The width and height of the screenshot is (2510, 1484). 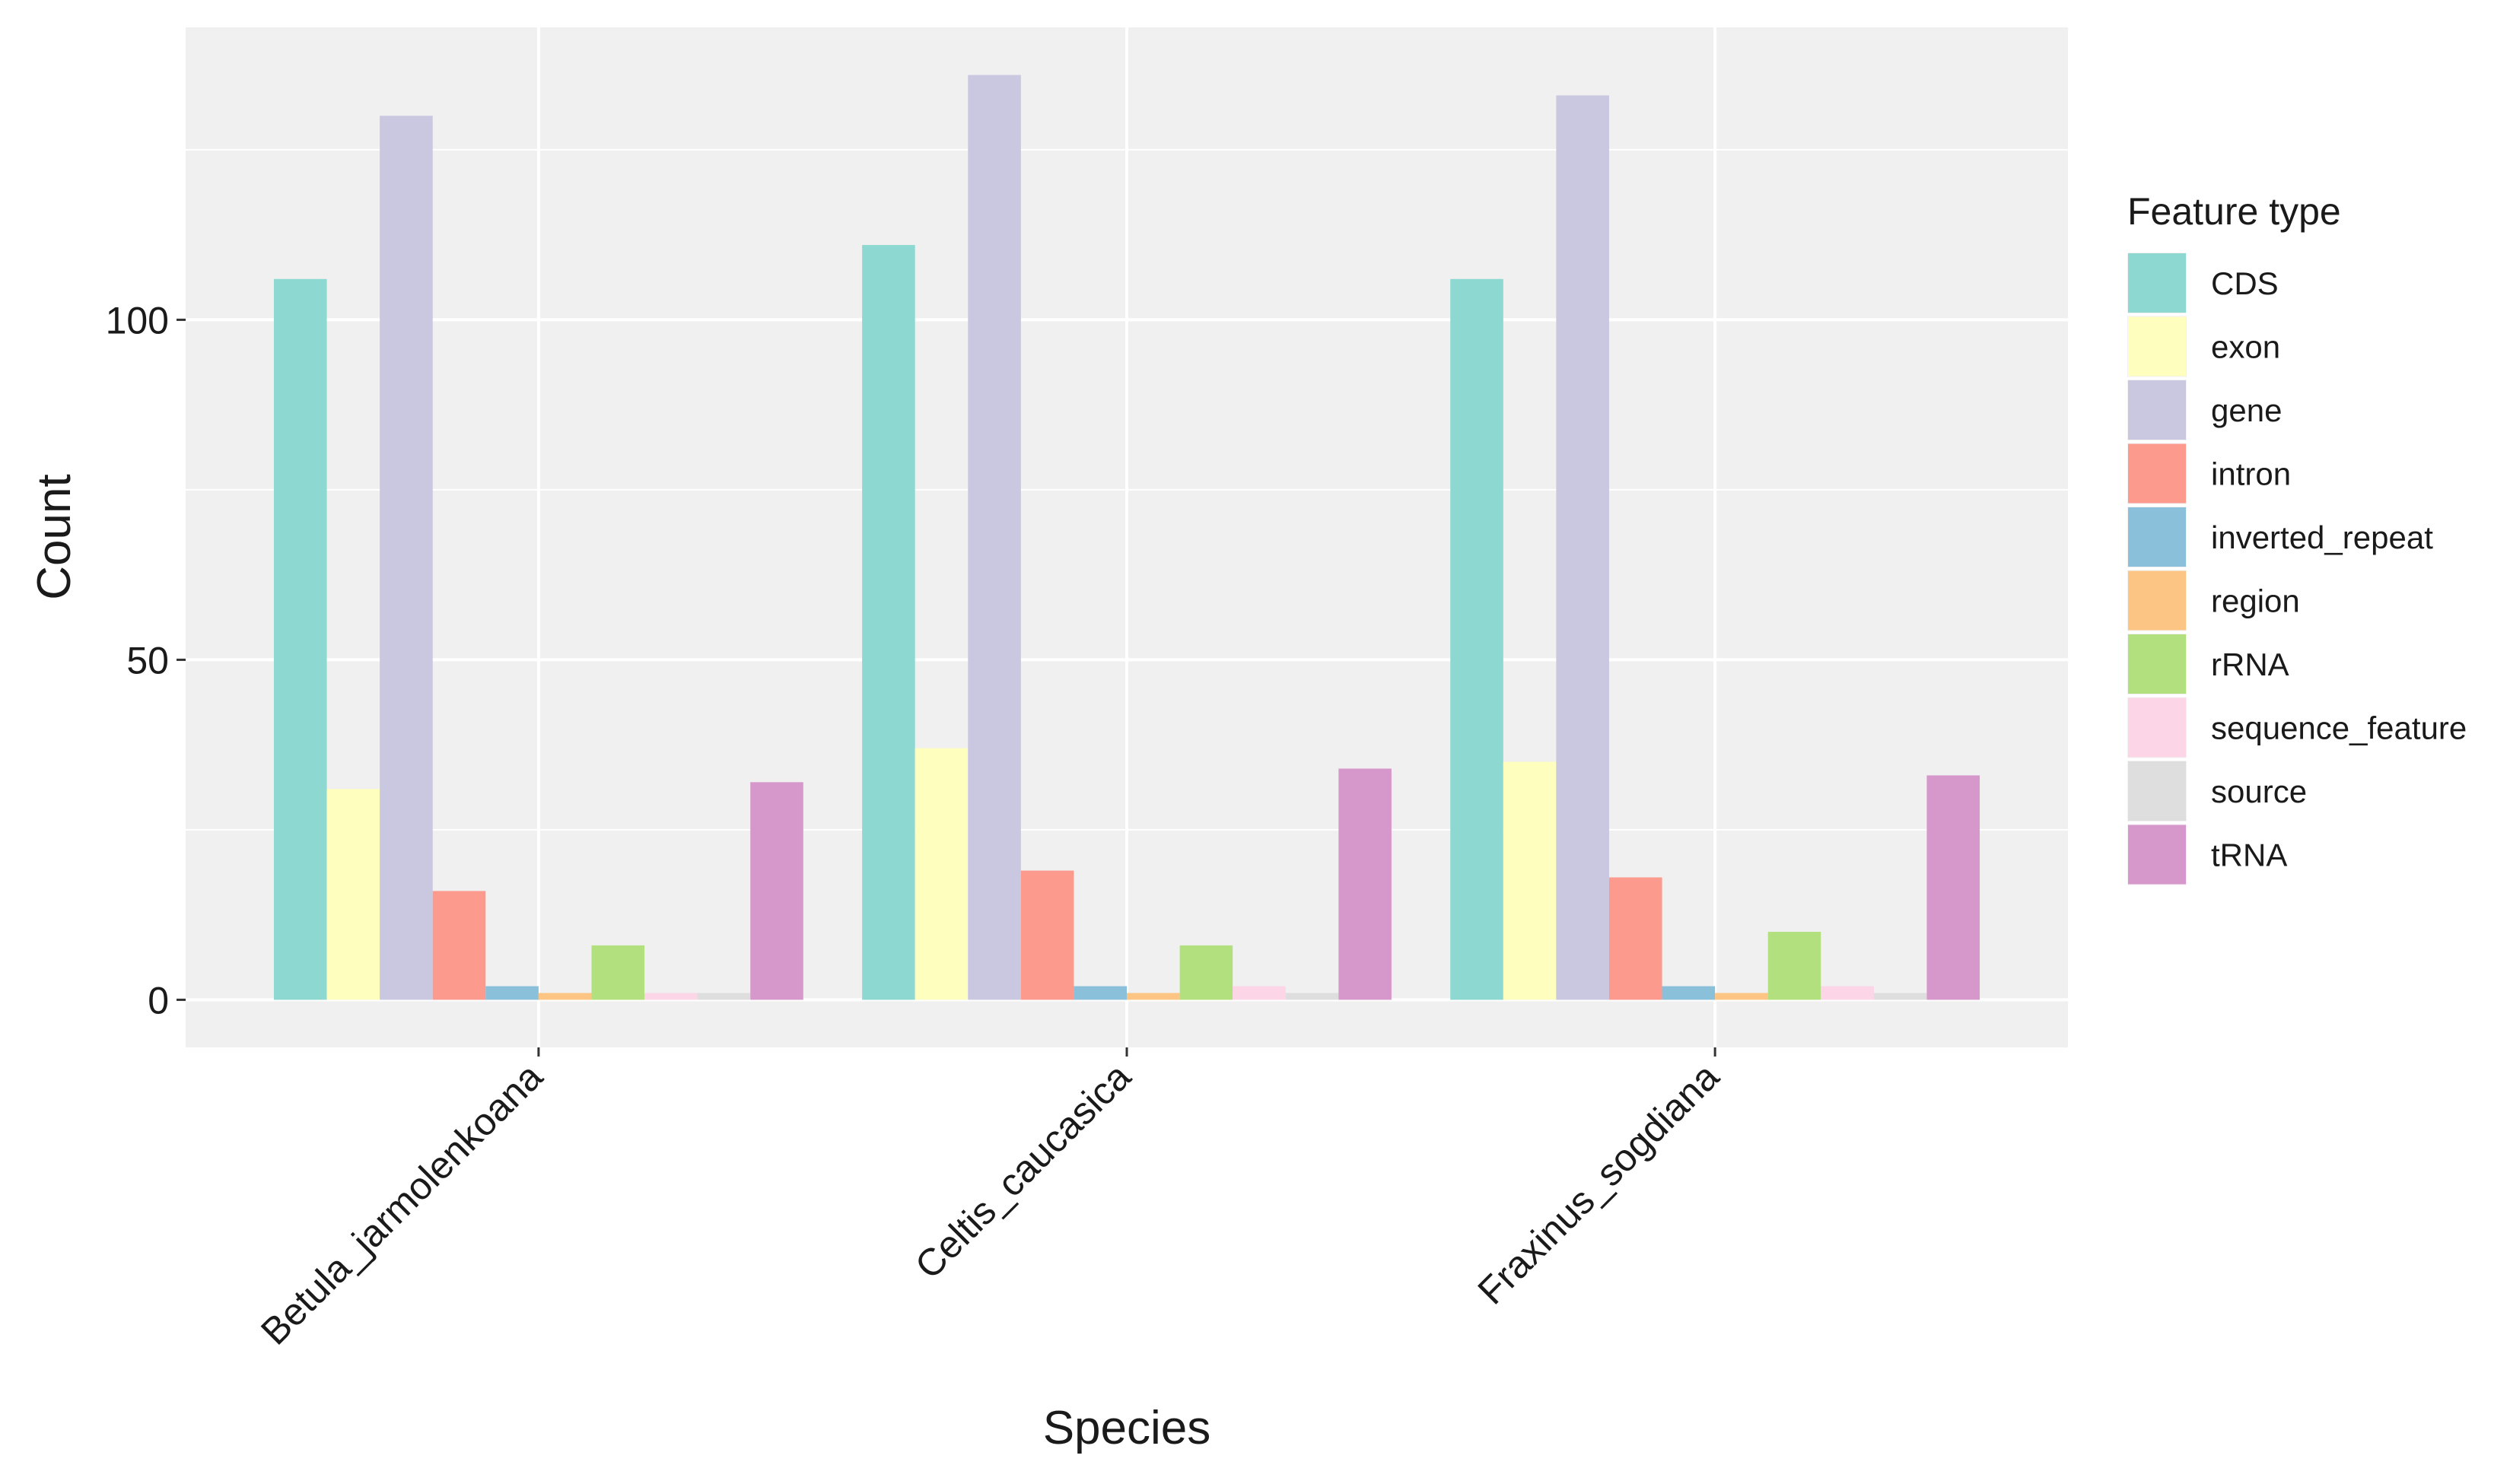 I want to click on legend-swatch-exon, so click(x=2157, y=346).